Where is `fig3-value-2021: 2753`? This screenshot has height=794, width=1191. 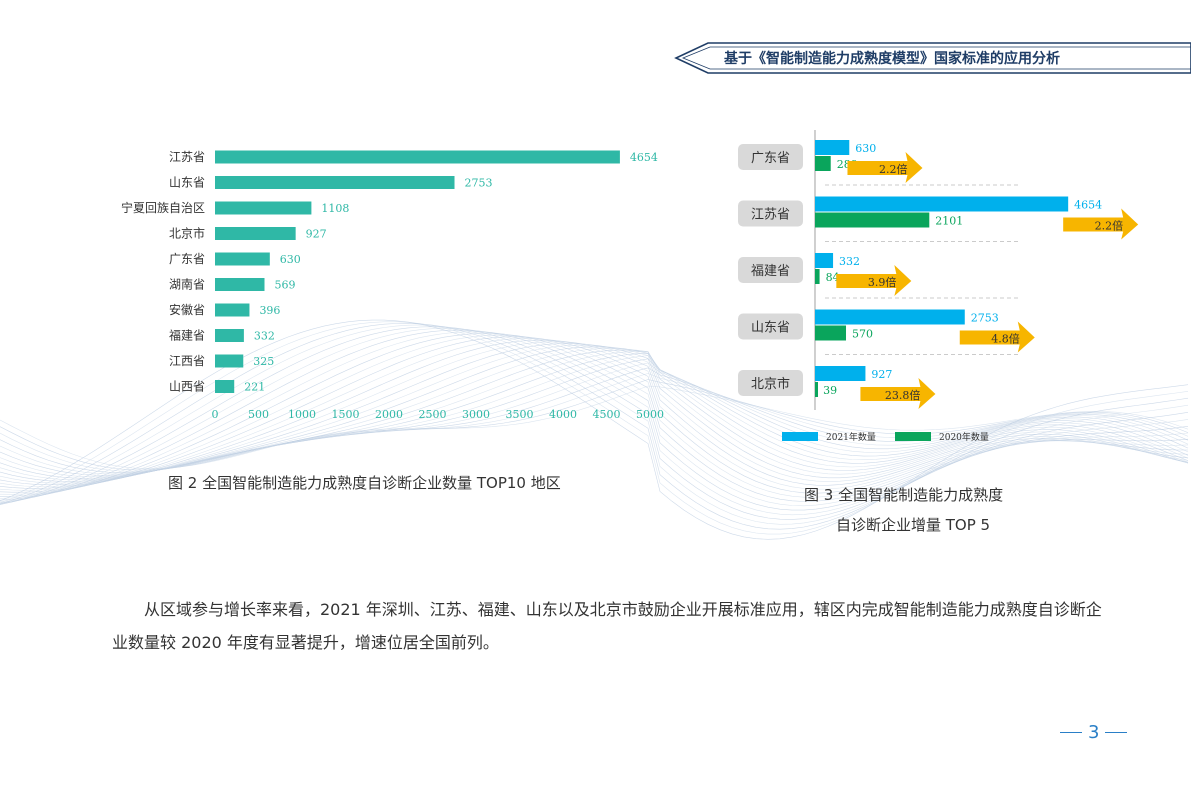
fig3-value-2021: 2753 is located at coordinates (985, 318).